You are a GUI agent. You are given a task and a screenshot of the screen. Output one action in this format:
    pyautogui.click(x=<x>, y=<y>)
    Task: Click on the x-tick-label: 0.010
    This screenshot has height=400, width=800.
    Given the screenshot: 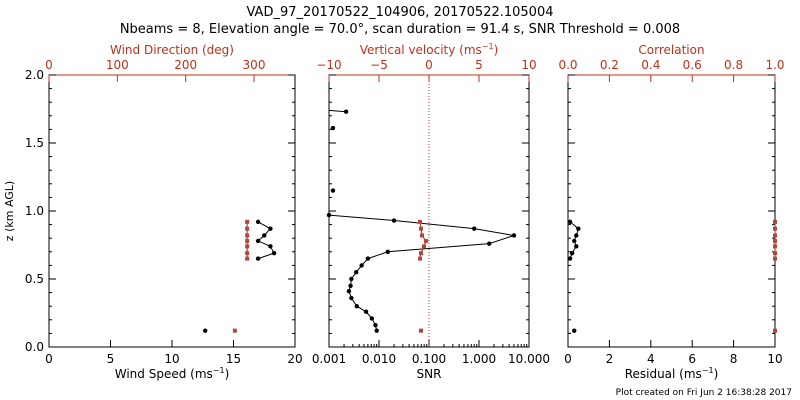 What is the action you would take?
    pyautogui.click(x=379, y=359)
    